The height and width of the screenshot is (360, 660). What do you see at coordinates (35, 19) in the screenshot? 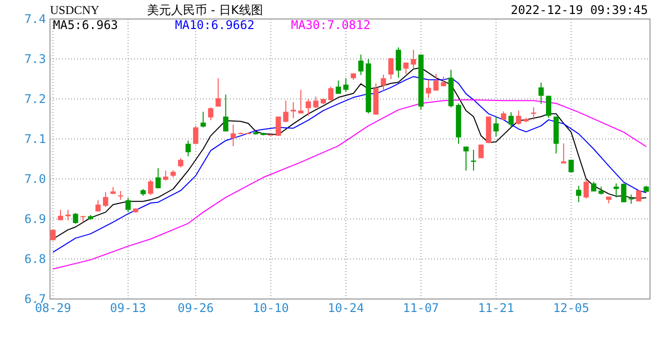
I see `y-tick-label: 7.4` at bounding box center [35, 19].